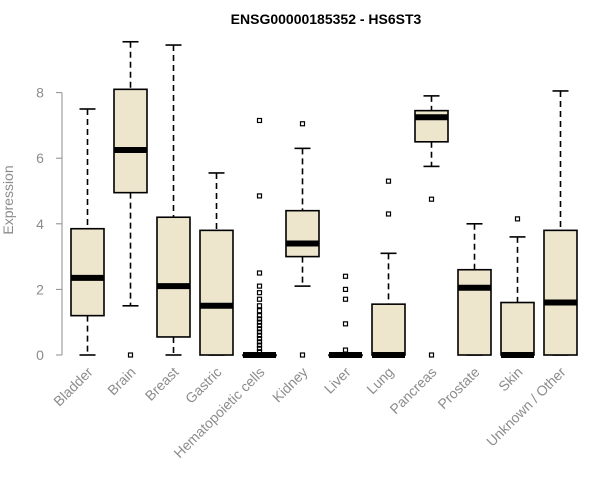 The image size is (600, 500). What do you see at coordinates (412, 390) in the screenshot?
I see `x-tick-label: Pancreas` at bounding box center [412, 390].